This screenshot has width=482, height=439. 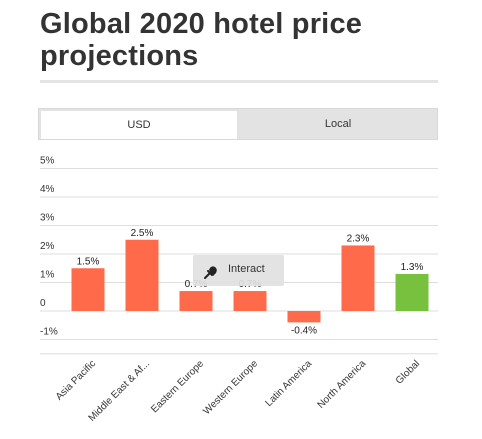 I want to click on x-category-label: Global, so click(x=408, y=372).